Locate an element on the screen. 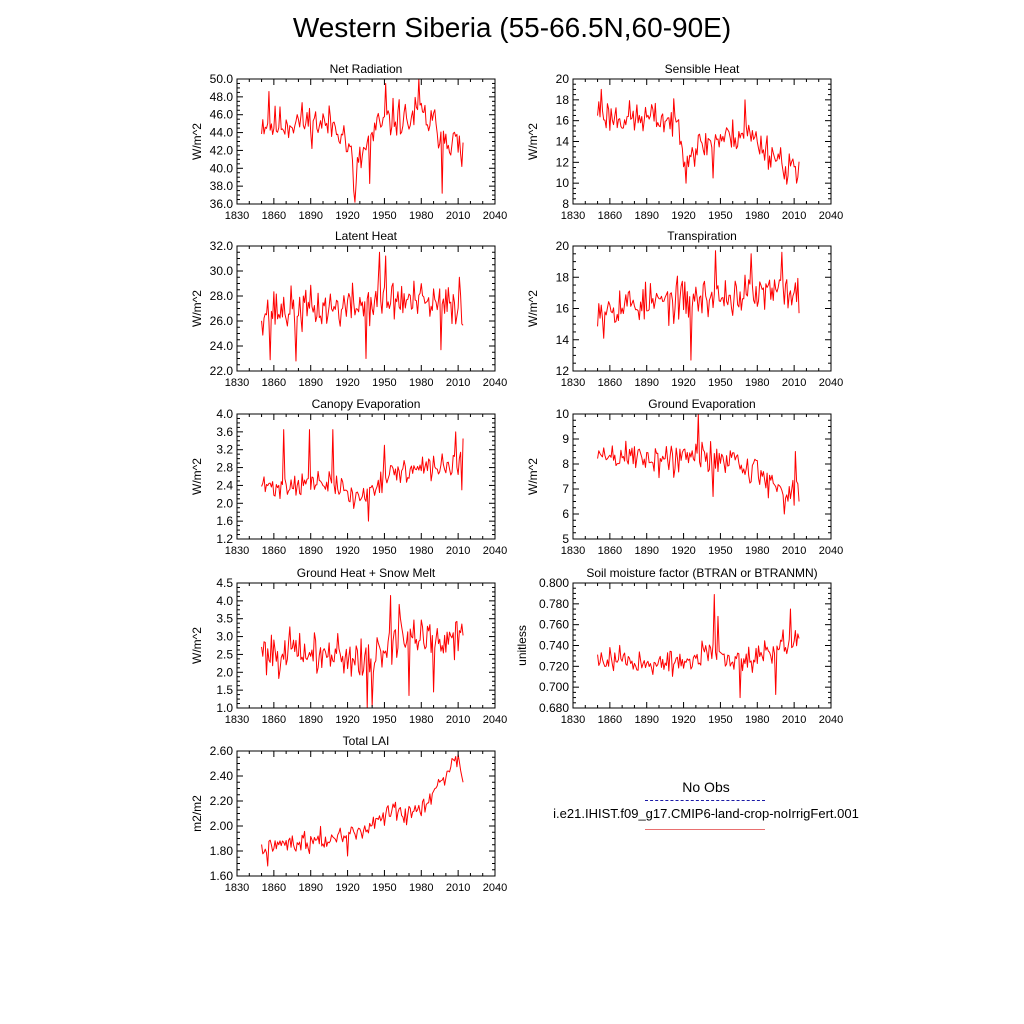 The height and width of the screenshot is (1024, 1024). y-tick-label: 1.60 is located at coordinates (222, 876).